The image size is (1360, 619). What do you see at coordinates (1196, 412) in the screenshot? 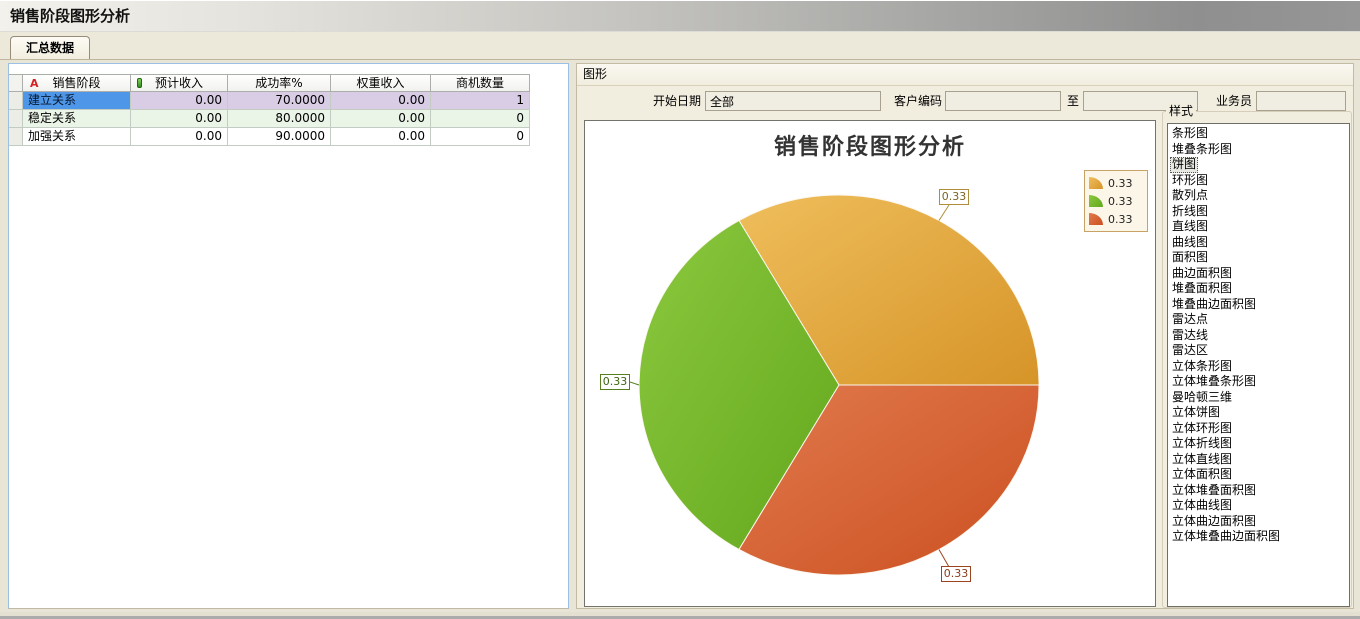
I see `style-list-item: 立体饼图` at bounding box center [1196, 412].